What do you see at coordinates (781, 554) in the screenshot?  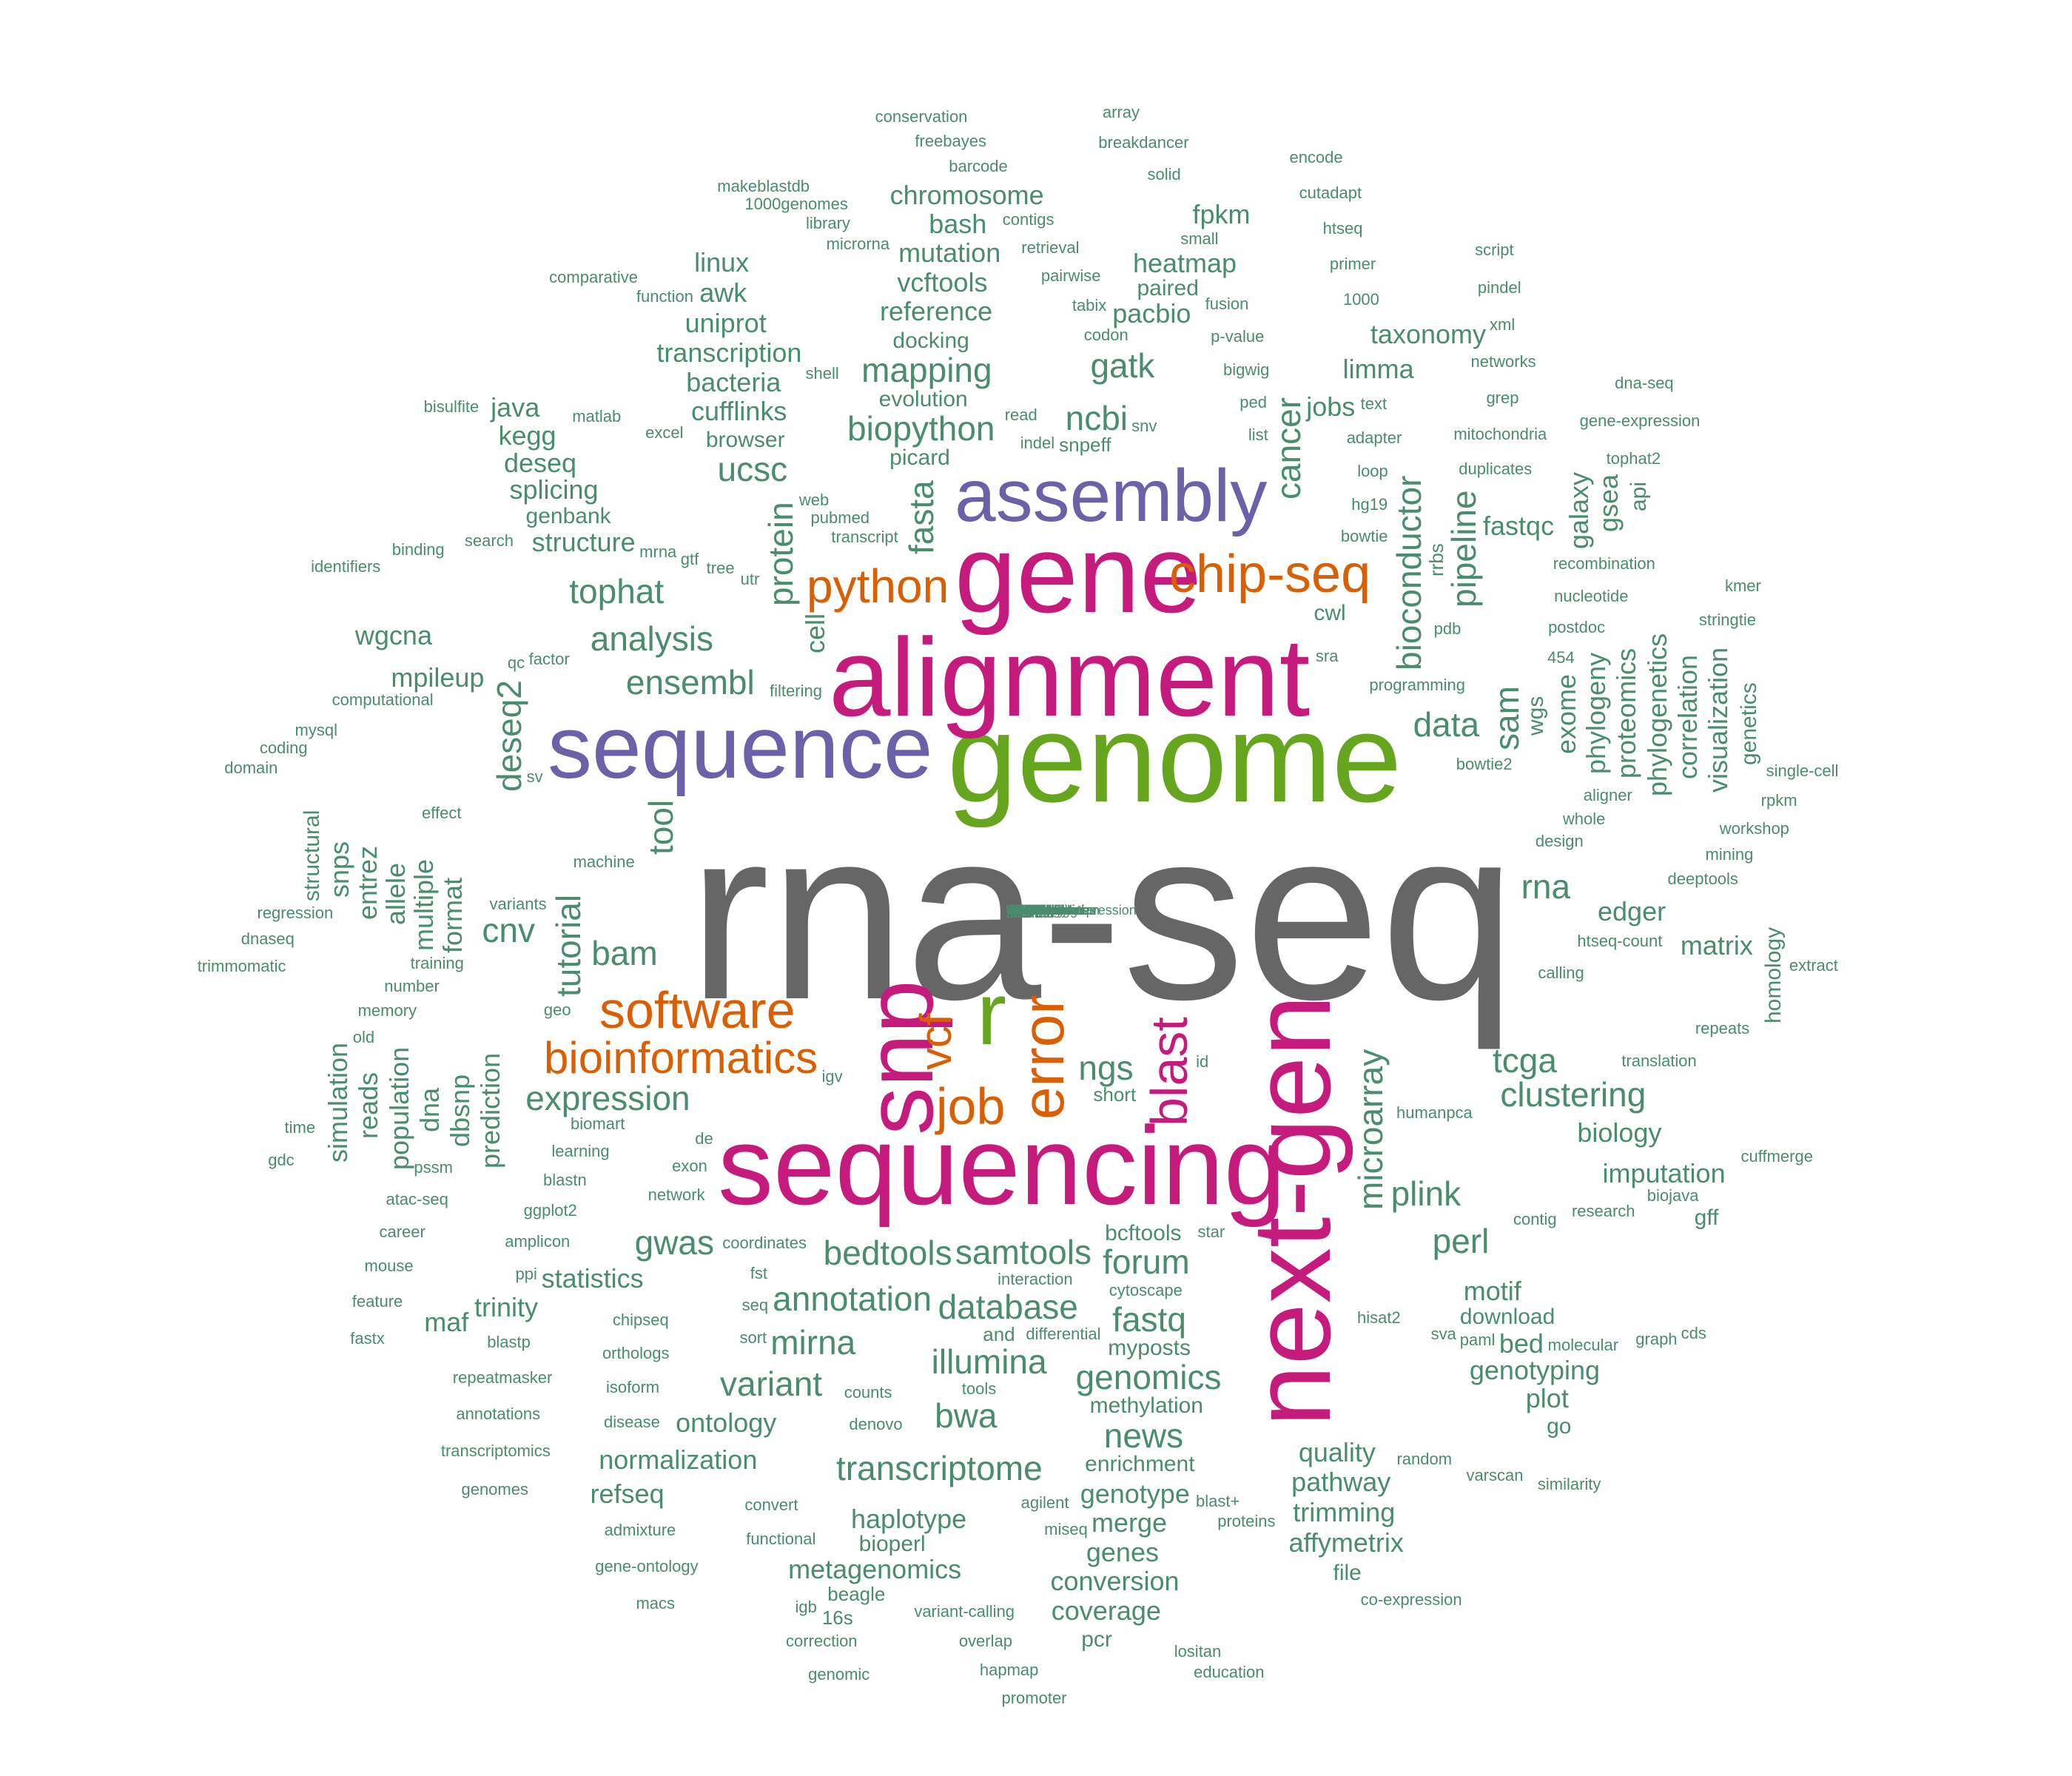 I see `cloud-word: protein` at bounding box center [781, 554].